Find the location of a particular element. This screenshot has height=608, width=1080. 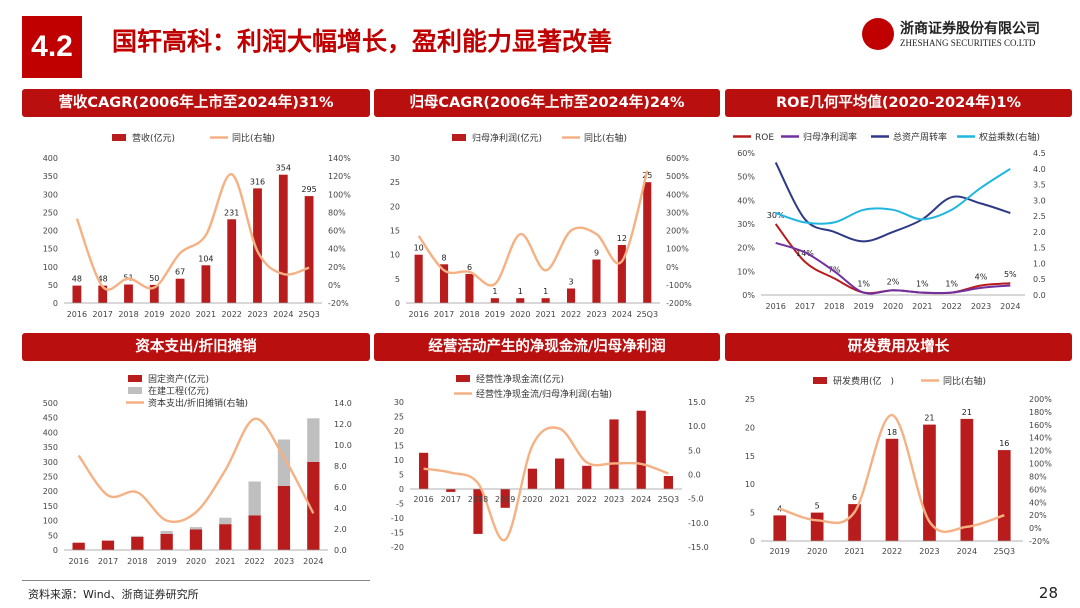

x-tick-label: 2022 is located at coordinates (571, 314).